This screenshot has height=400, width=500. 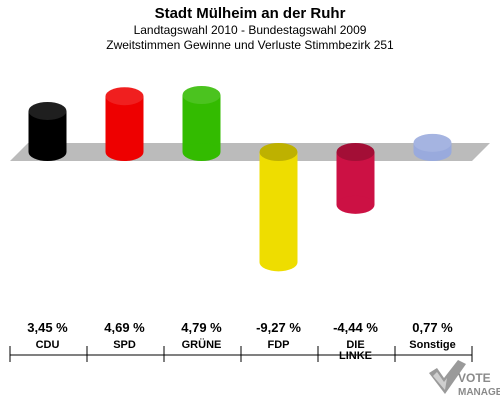 What do you see at coordinates (278, 327) in the screenshot?
I see `value-label-fdp: -9,27 %` at bounding box center [278, 327].